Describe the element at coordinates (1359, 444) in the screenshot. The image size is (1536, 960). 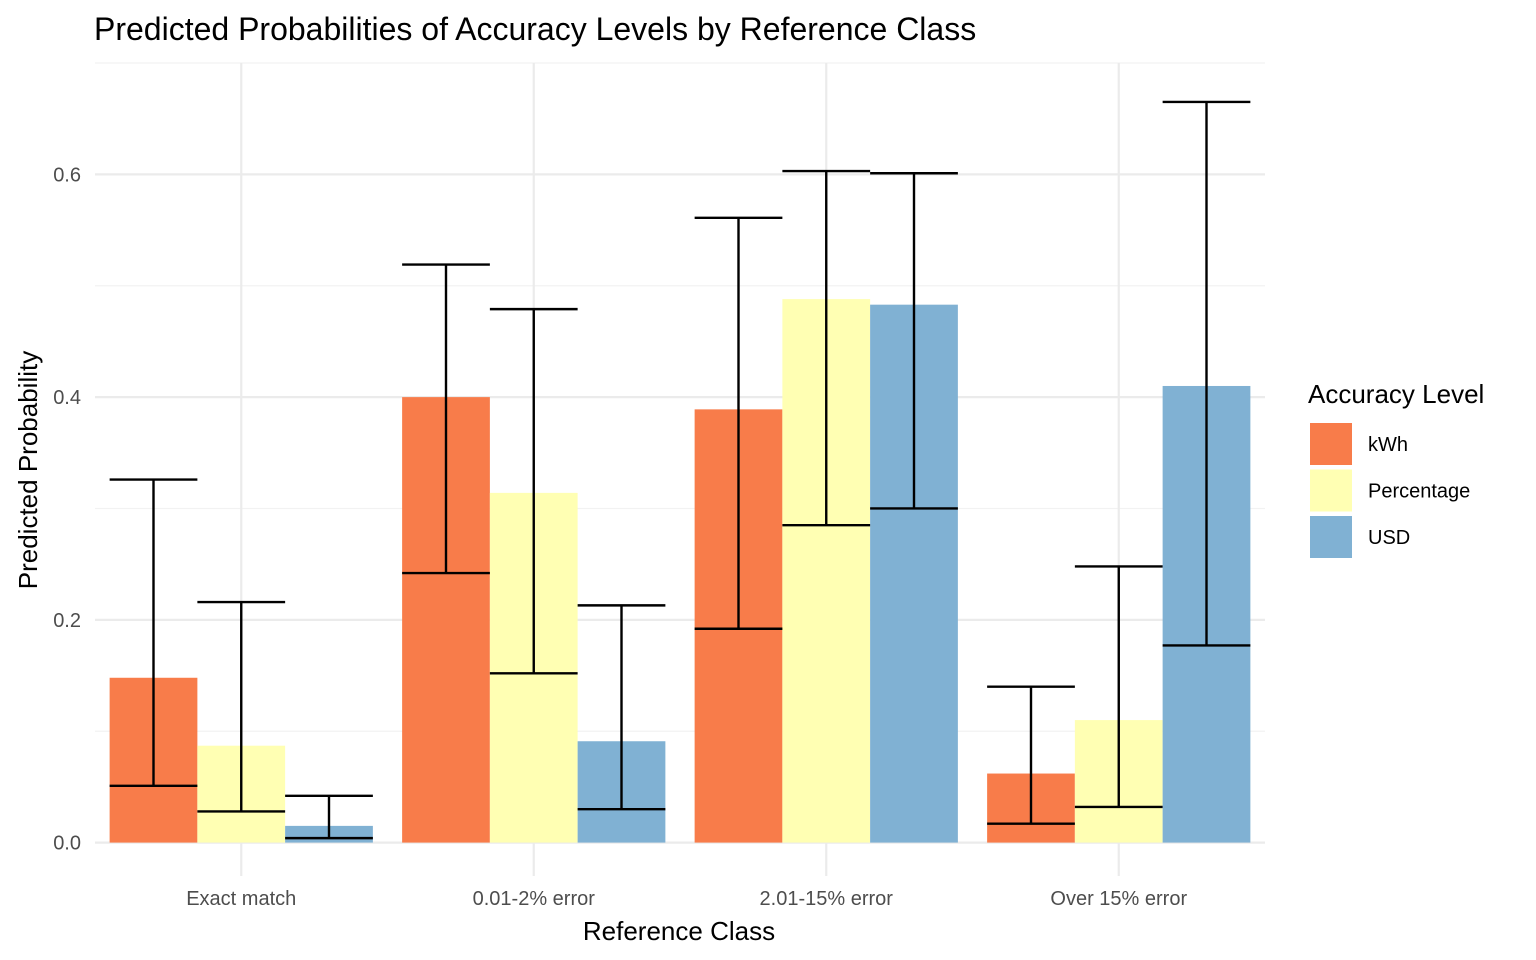
I see `legend-item: kWh` at that location.